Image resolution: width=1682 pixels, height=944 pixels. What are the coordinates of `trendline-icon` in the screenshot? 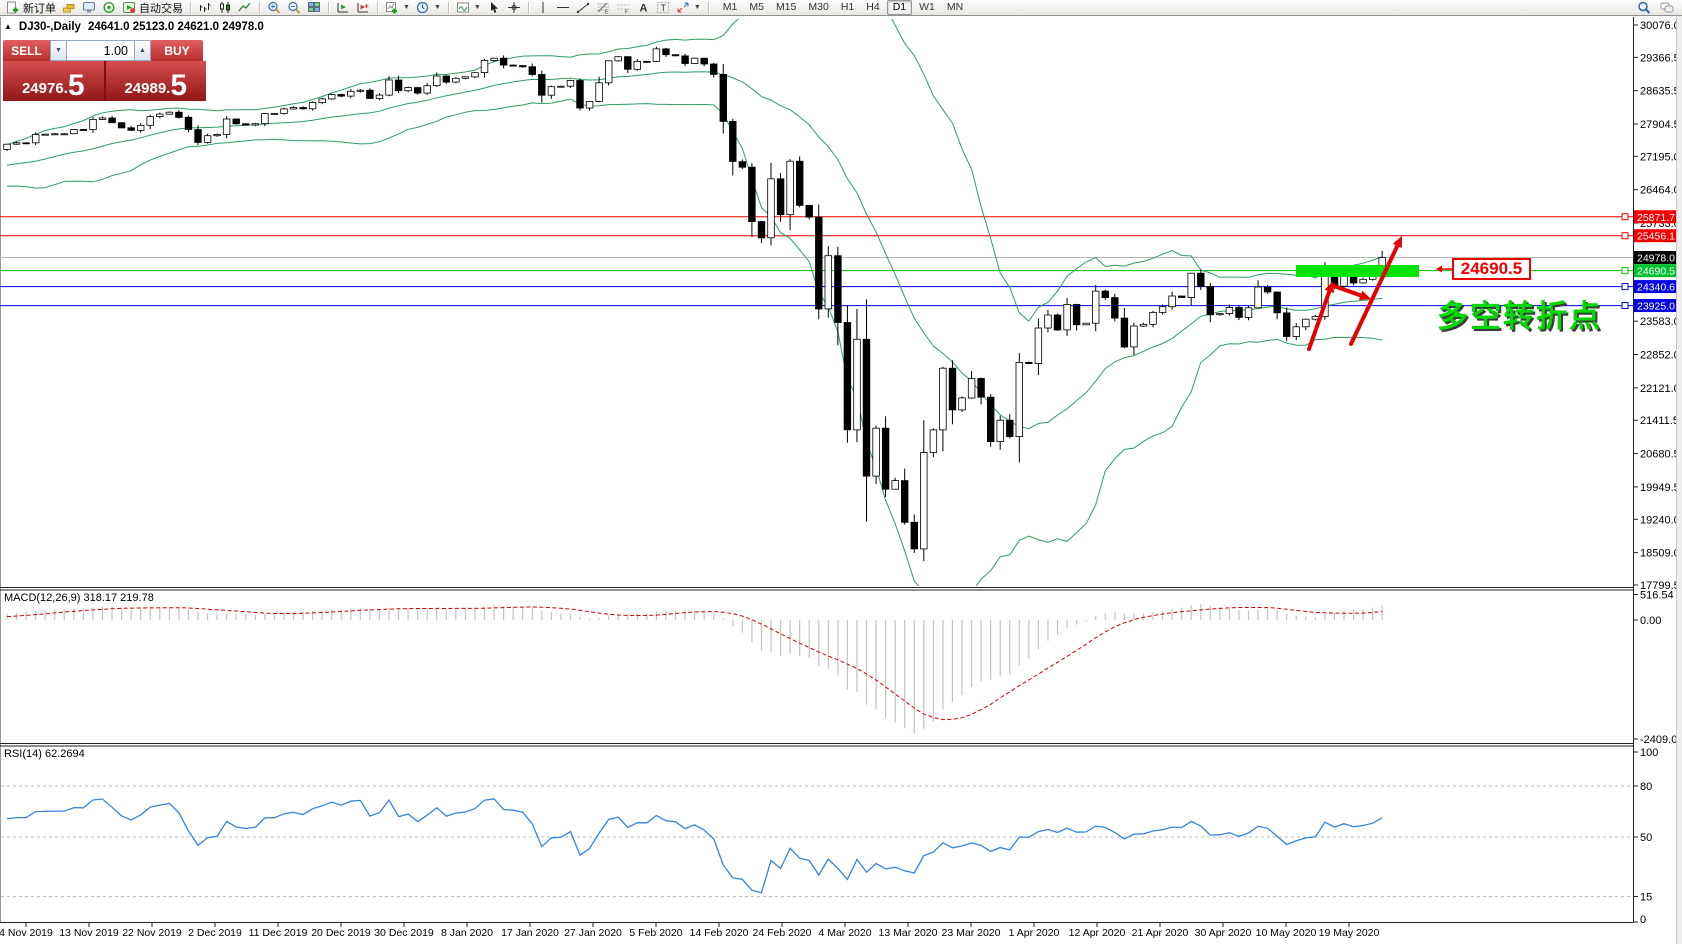 It's located at (583, 8).